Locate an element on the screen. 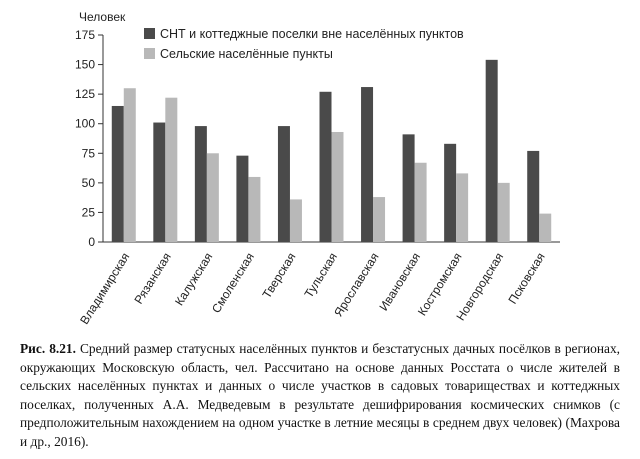 This screenshot has width=640, height=459. legend-label: Сельские населённые пункты is located at coordinates (246, 54).